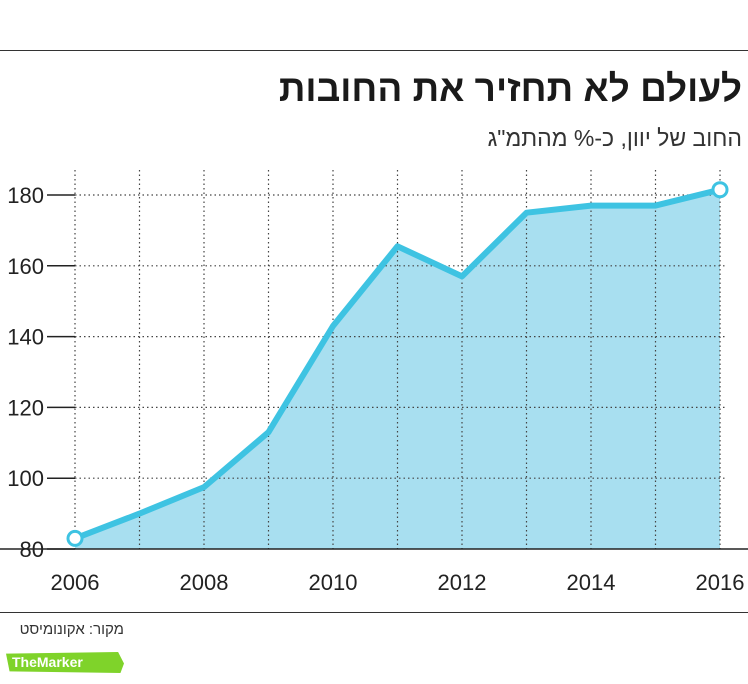 This screenshot has width=748, height=684. I want to click on bottom-divider, so click(374, 612).